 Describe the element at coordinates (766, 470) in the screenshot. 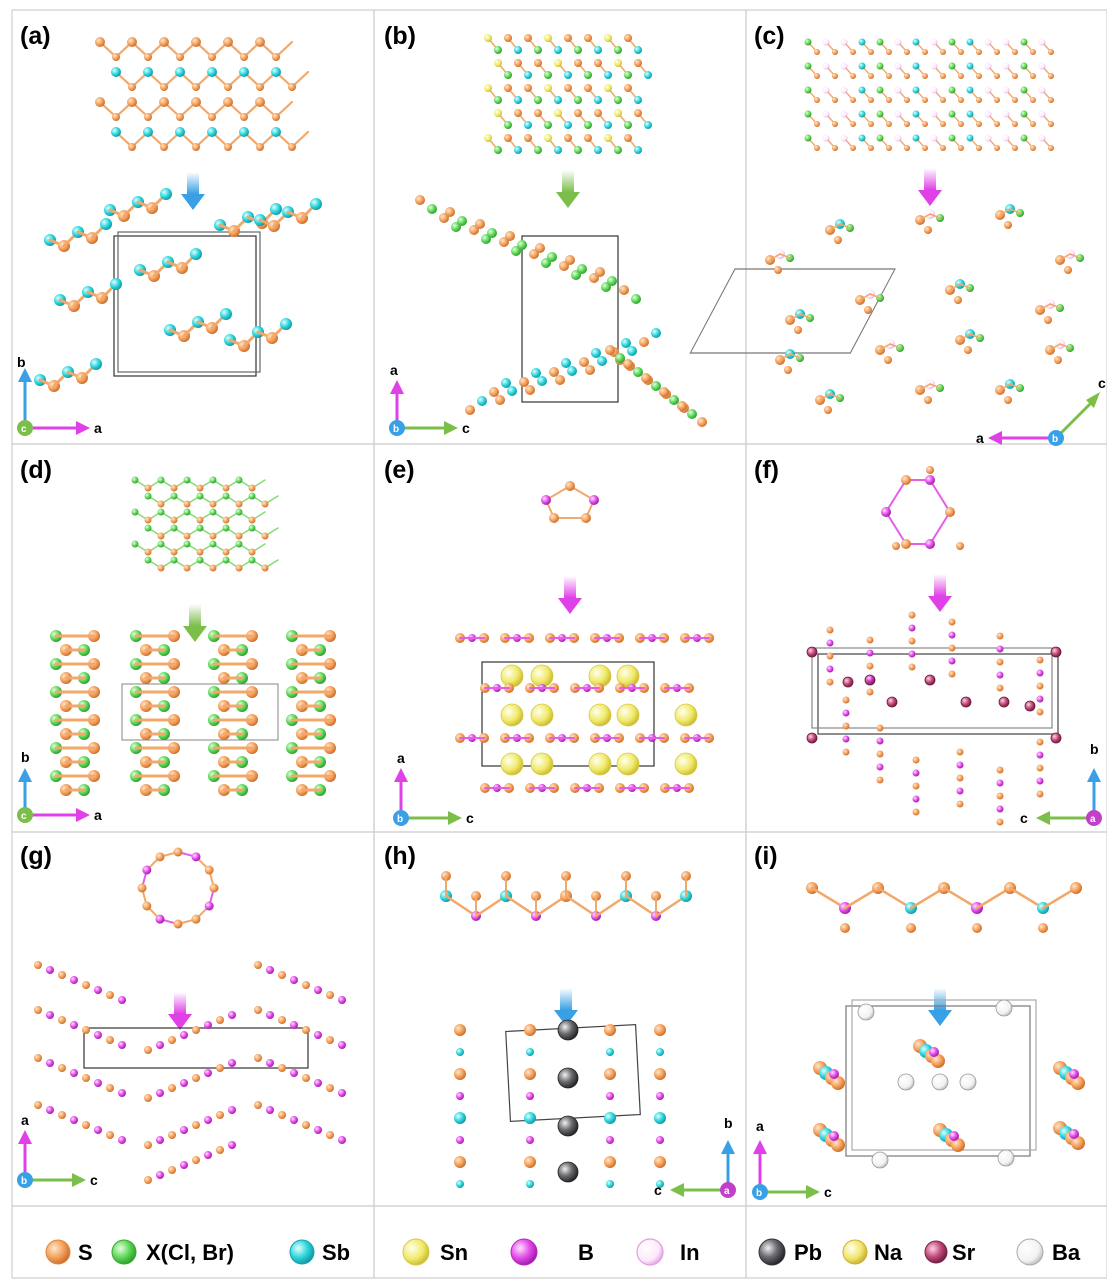

I see `panel-label-f: (f)` at that location.